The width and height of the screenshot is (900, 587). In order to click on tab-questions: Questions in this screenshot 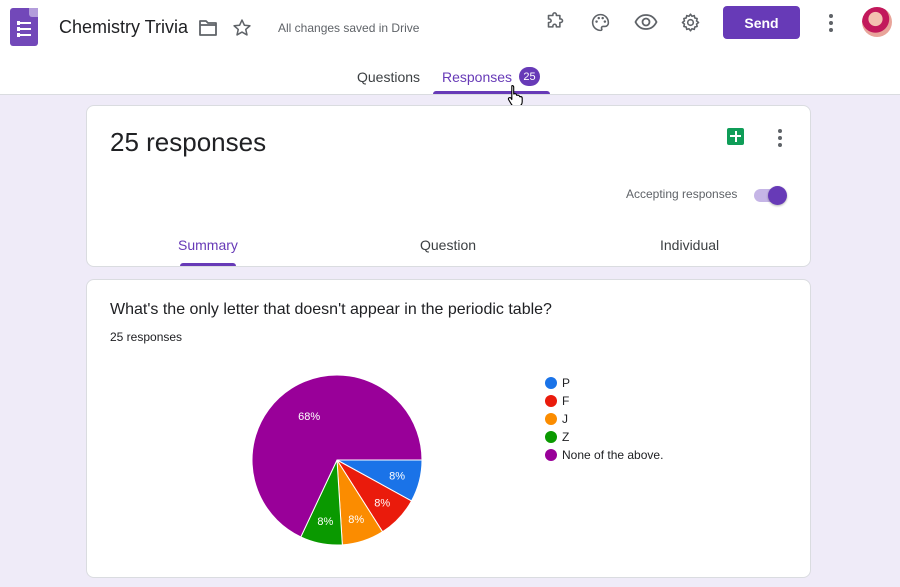, I will do `click(389, 77)`.